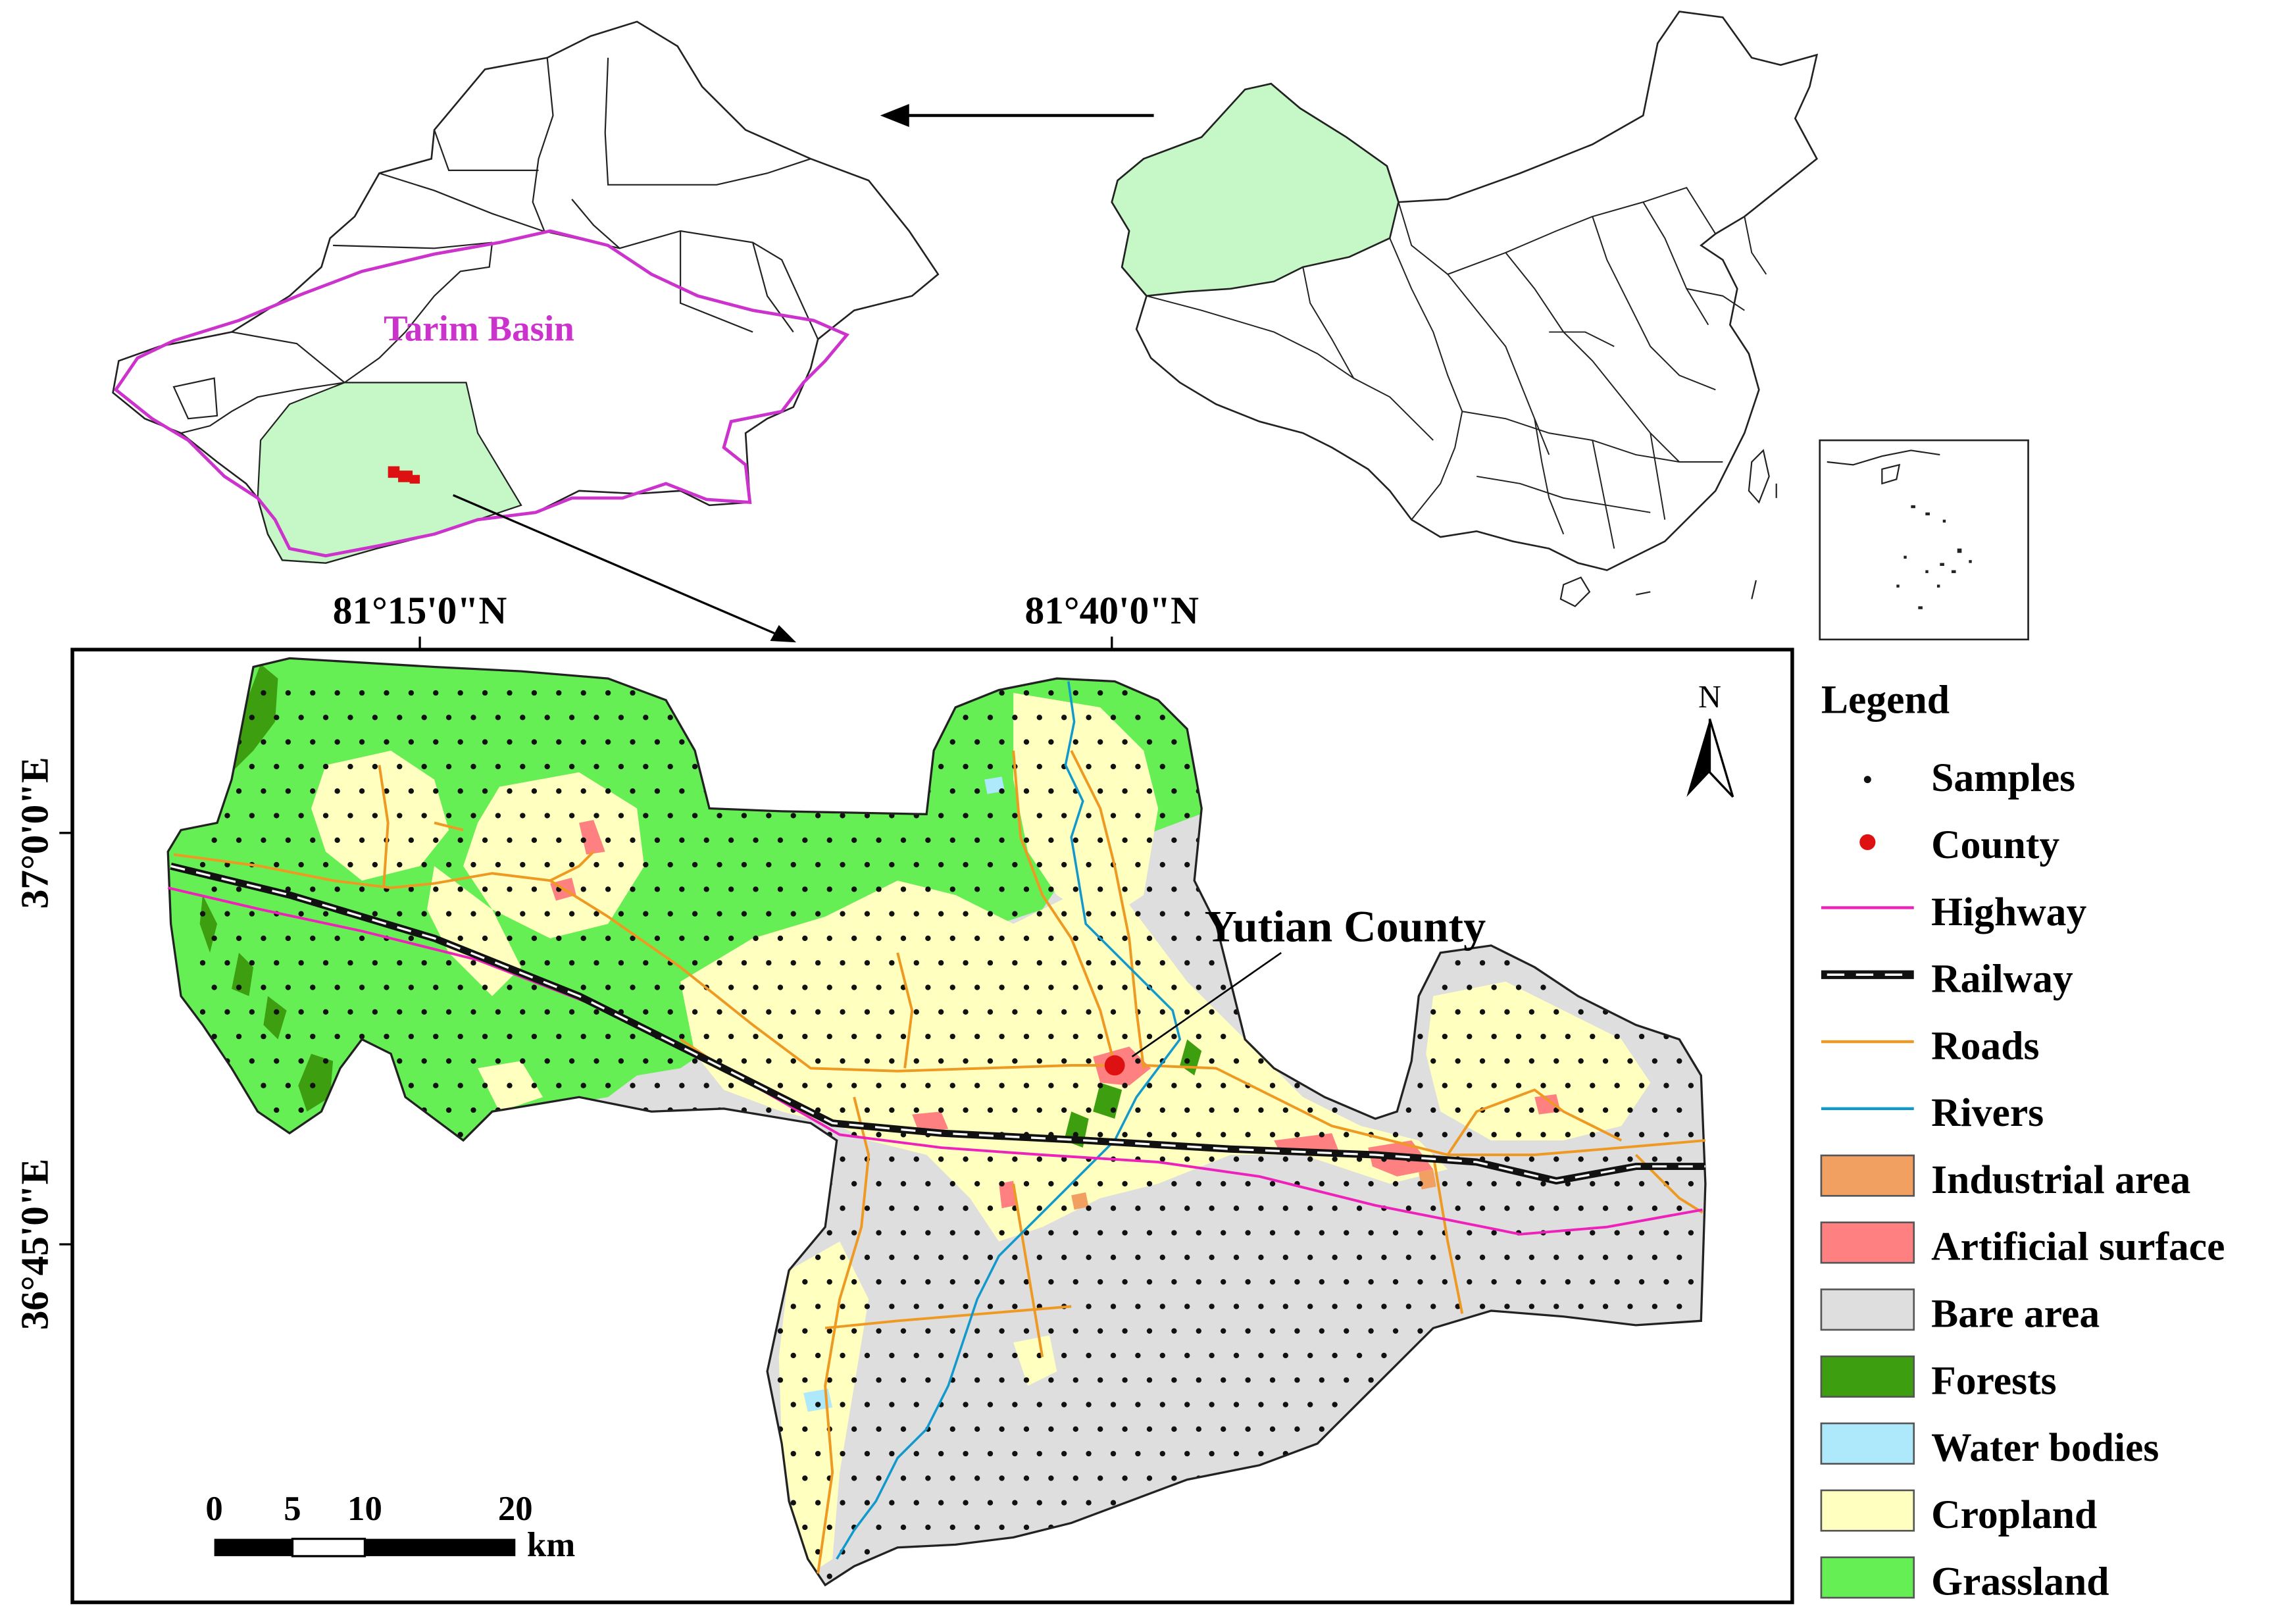 This screenshot has height=1624, width=2270. I want to click on legend-item: Water bodies, so click(1990, 1446).